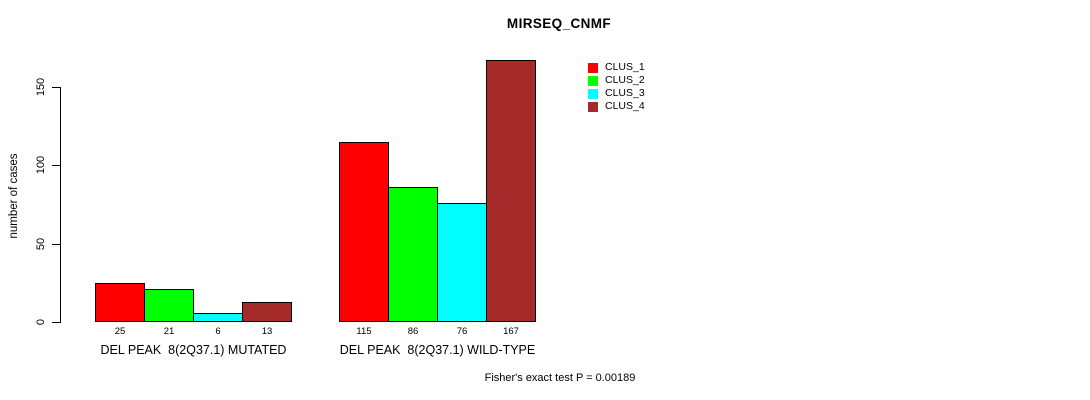  I want to click on bar-value-label: 21, so click(169, 331).